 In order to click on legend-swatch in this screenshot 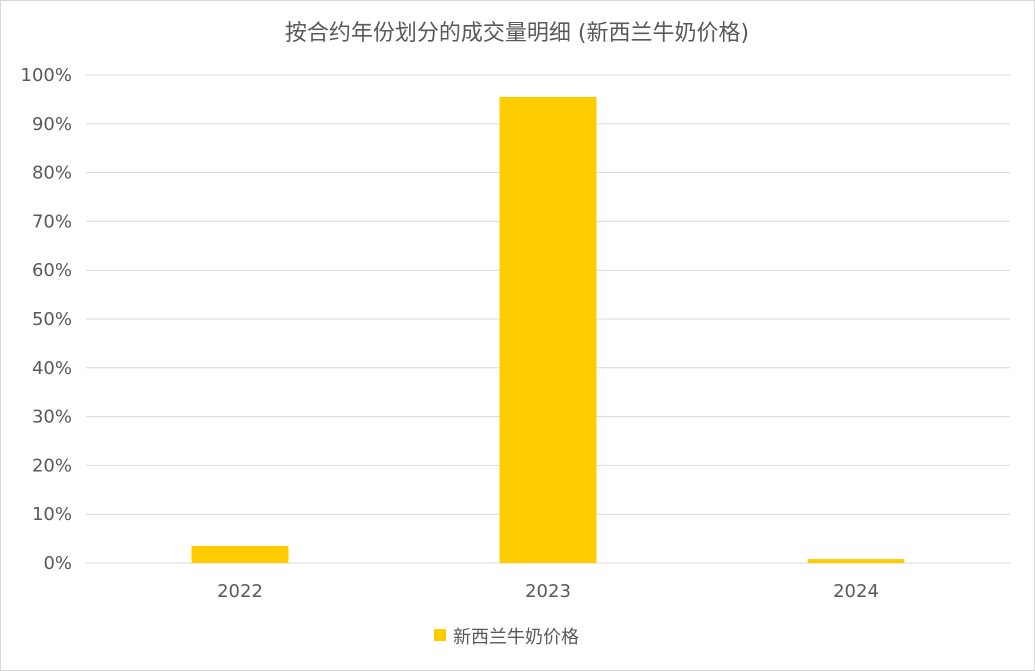, I will do `click(440, 635)`.